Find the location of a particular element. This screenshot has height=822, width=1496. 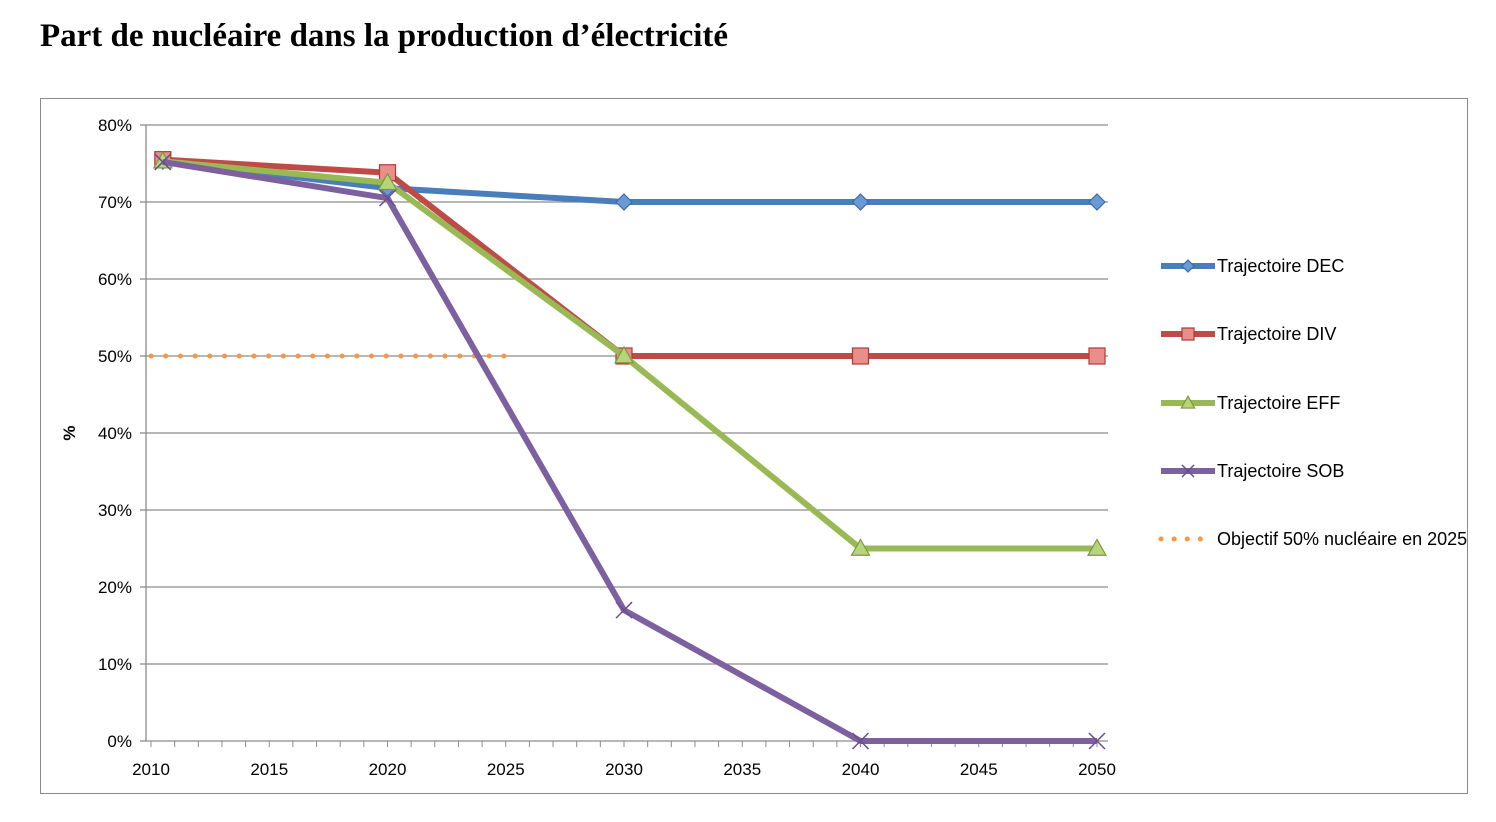

legend-item-objectif-50-nucl-aire-en-2025: Objectif 50% nucléaire en 2025 is located at coordinates (1312, 539).